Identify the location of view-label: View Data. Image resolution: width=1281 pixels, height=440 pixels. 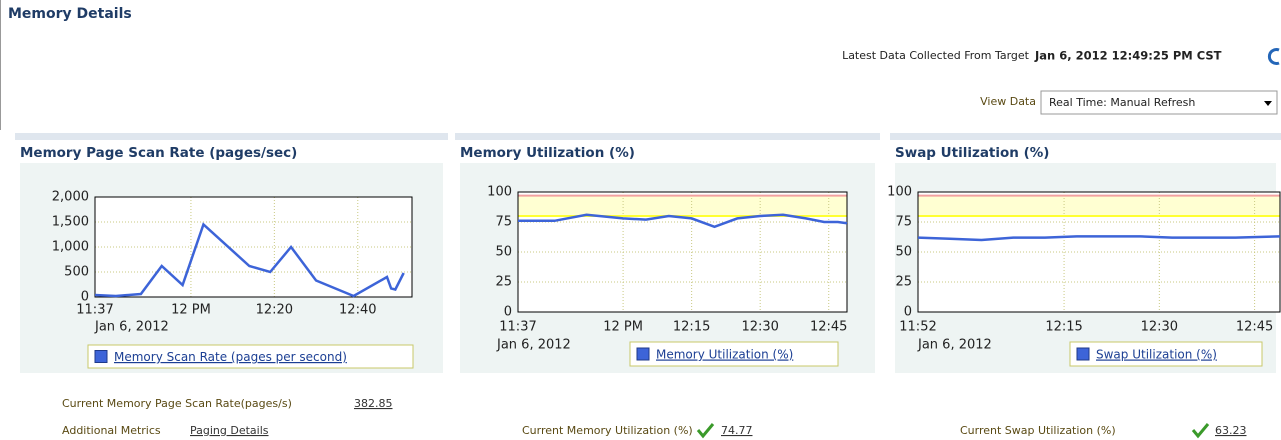
(1008, 101).